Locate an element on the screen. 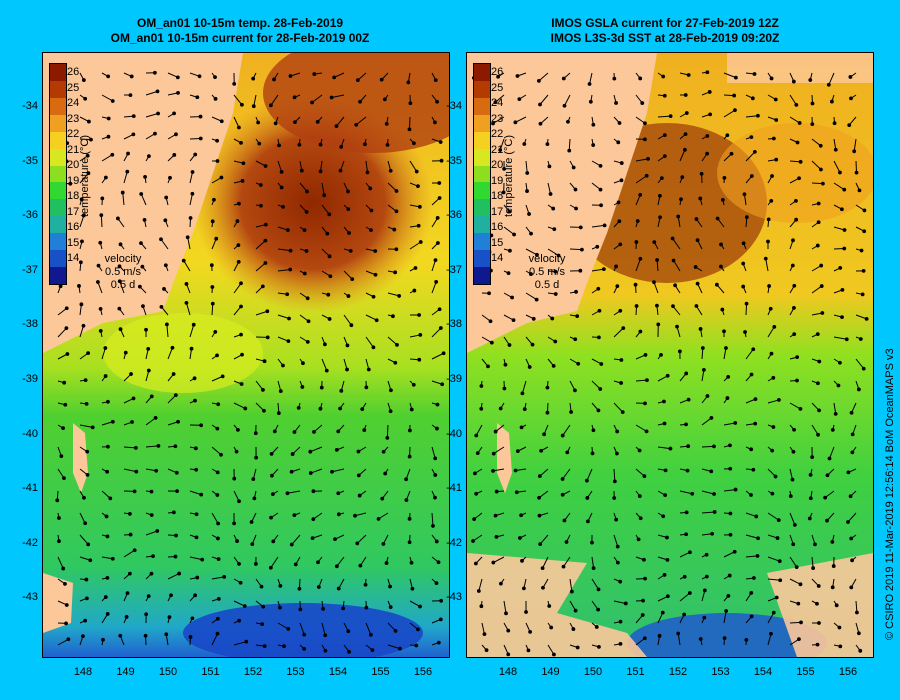  right-velocity-duration: 0.5 d is located at coordinates (547, 285).